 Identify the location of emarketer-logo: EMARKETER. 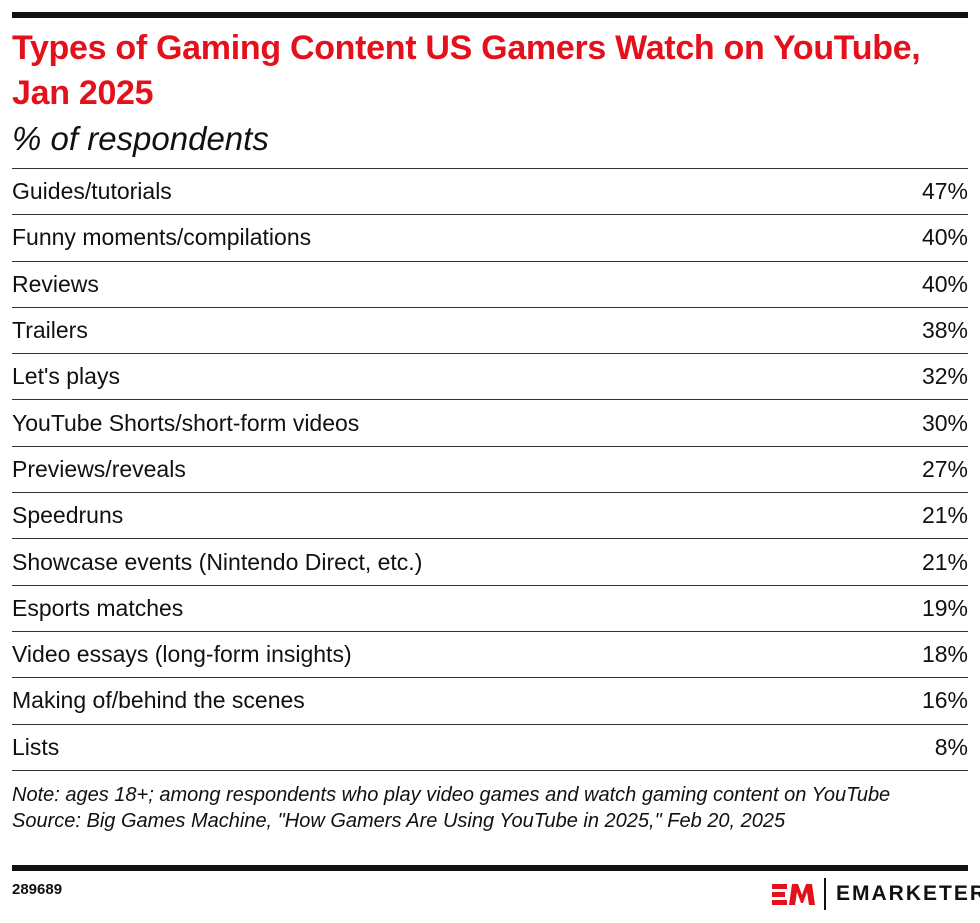
(876, 894).